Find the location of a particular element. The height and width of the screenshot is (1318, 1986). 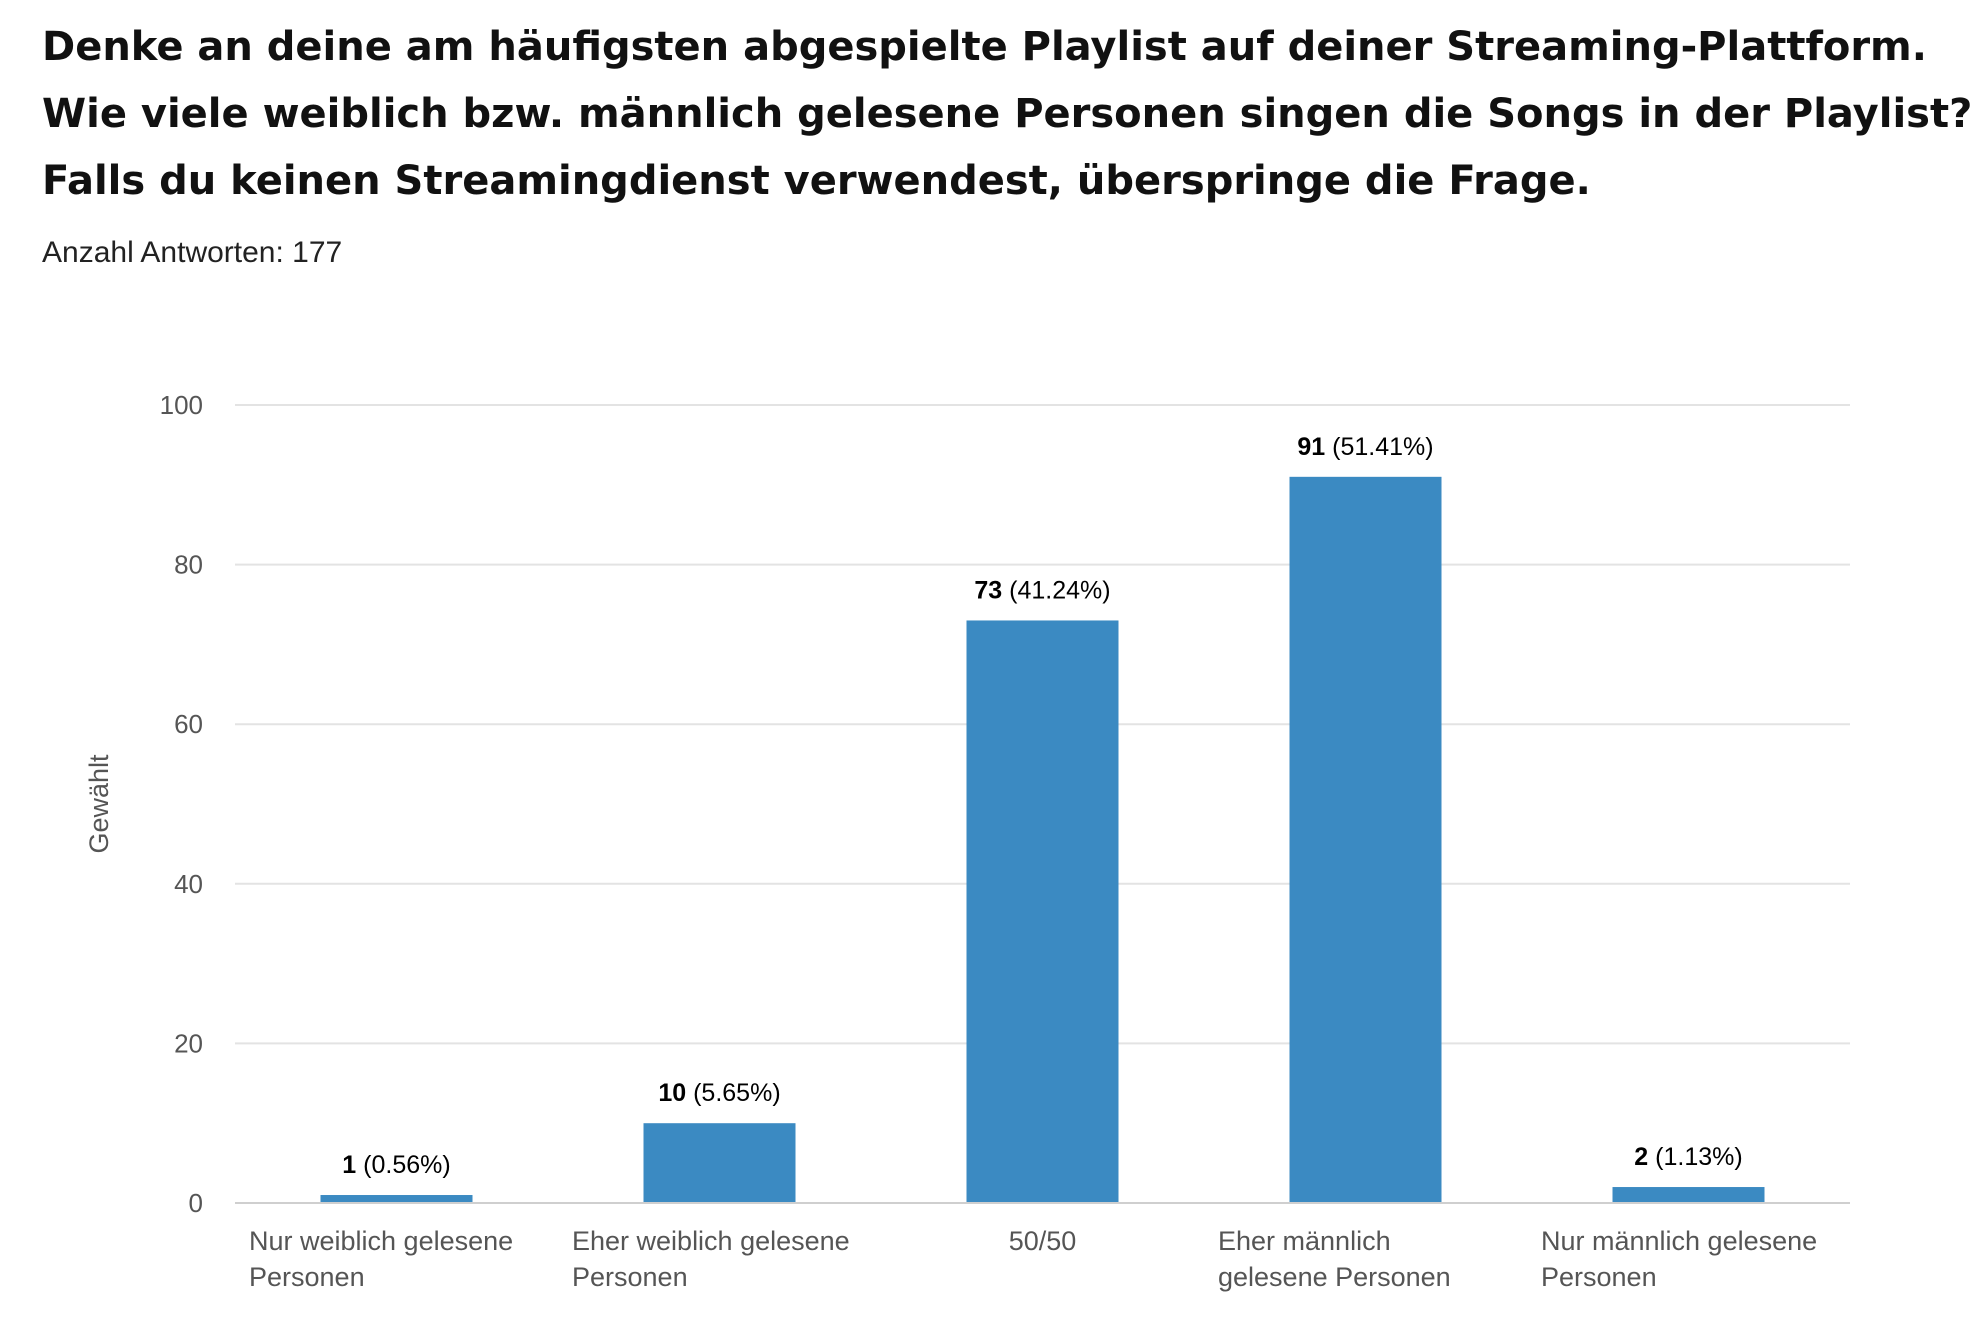

x-category-label: 50/50 is located at coordinates (1043, 1241).